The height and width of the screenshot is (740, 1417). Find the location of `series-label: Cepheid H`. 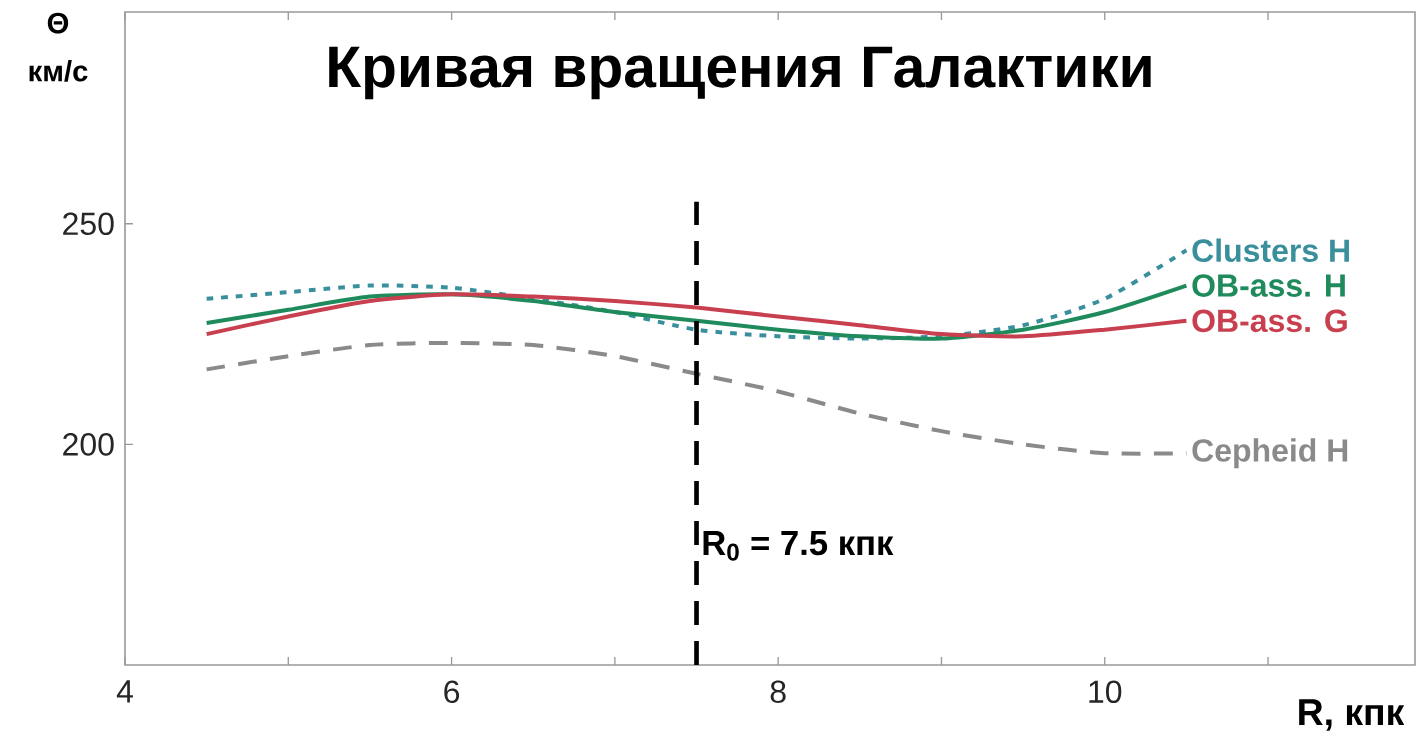

series-label: Cepheid H is located at coordinates (1270, 453).